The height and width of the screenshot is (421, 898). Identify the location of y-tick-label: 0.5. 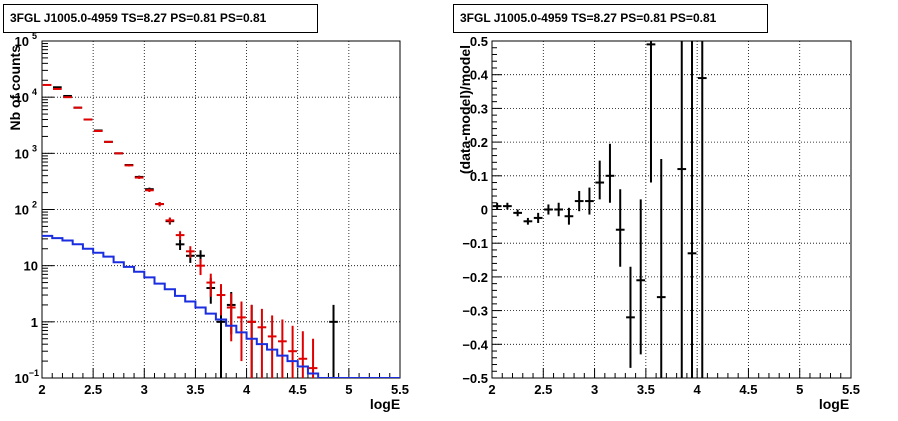
(479, 41).